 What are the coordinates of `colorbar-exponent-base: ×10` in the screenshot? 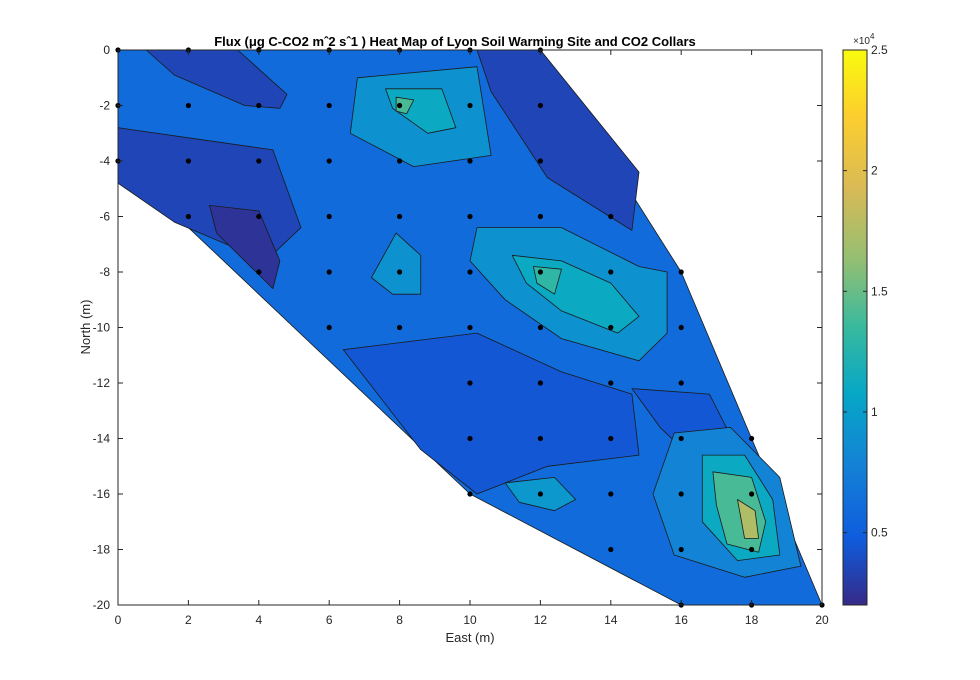 It's located at (861, 41).